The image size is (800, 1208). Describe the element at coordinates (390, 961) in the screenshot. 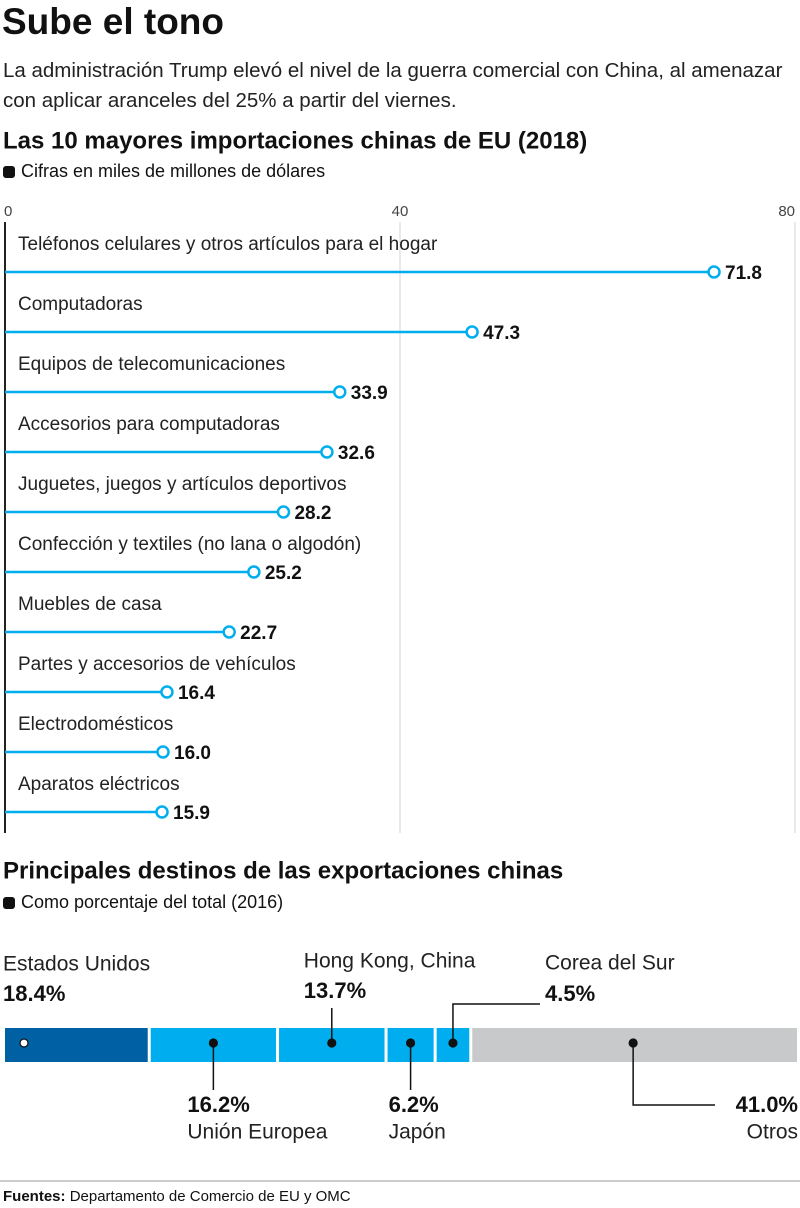

I see `segment-name: Hong Kong, China` at that location.